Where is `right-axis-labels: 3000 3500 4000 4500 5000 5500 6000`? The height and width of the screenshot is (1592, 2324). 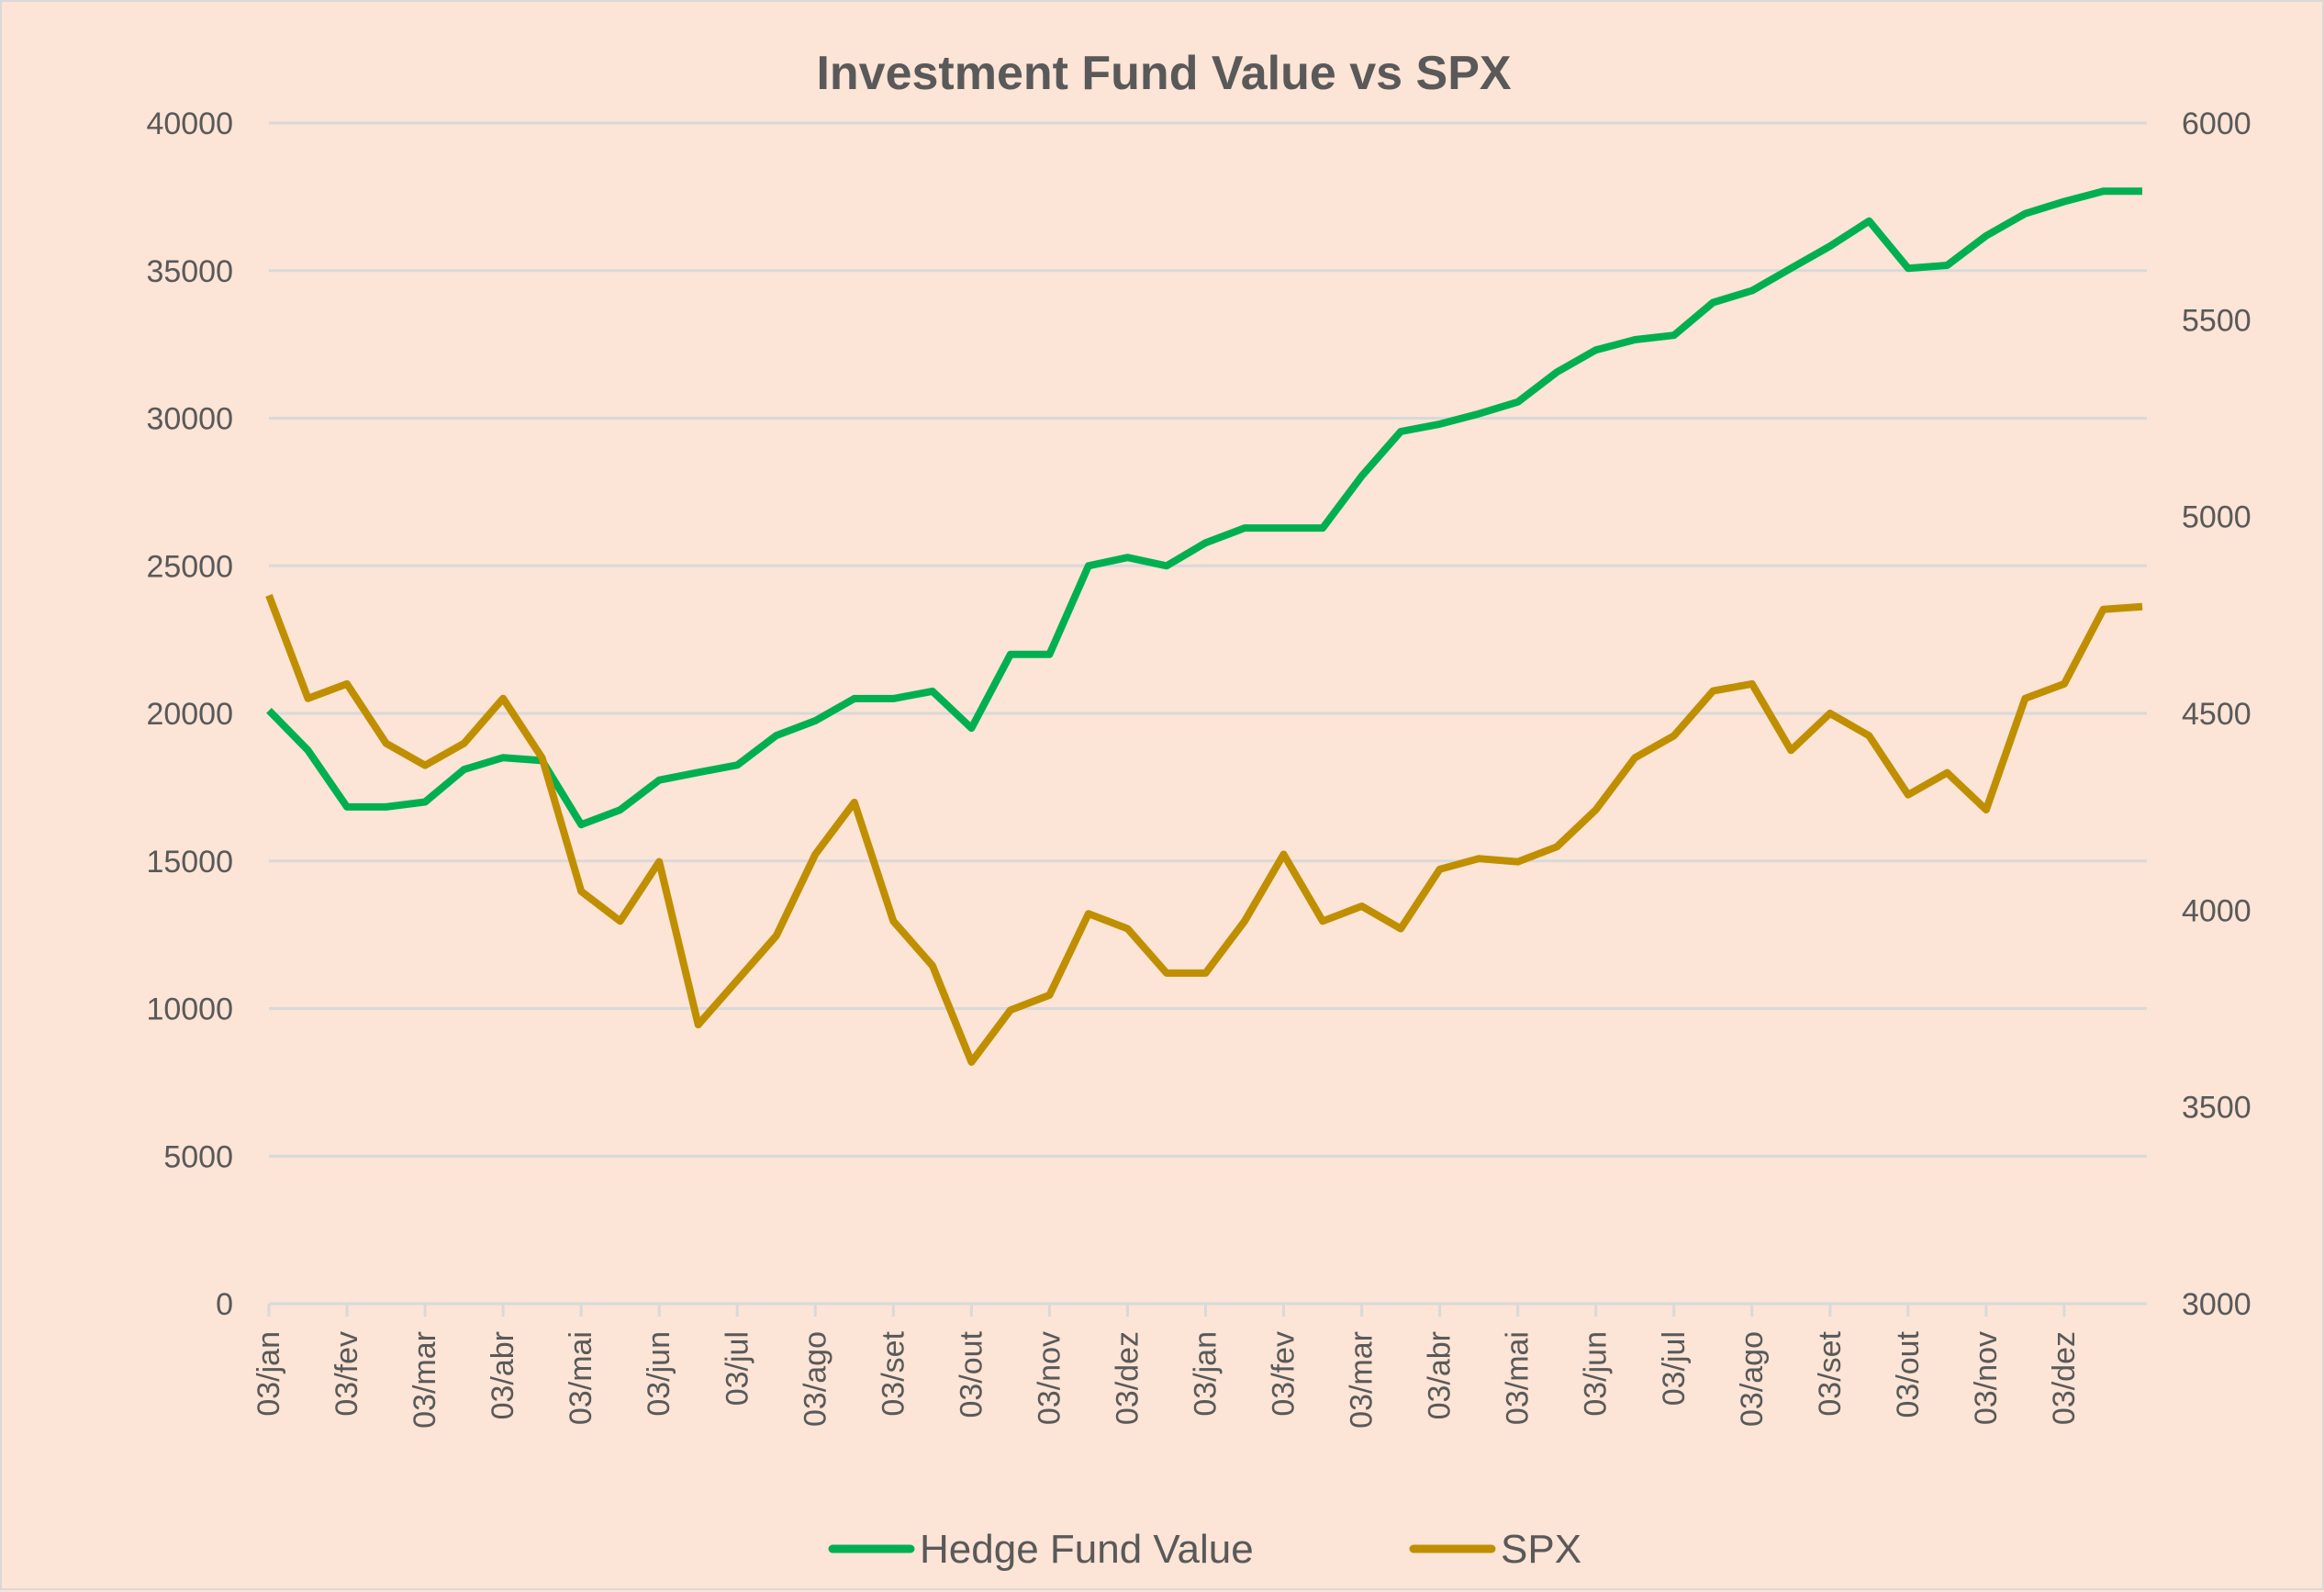
right-axis-labels: 3000 3500 4000 4500 5000 5500 6000 is located at coordinates (2216, 714).